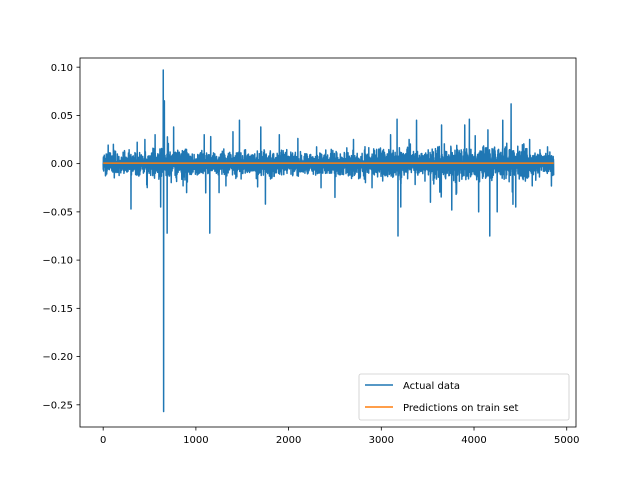 The width and height of the screenshot is (640, 480). I want to click on x-tick-label: 5000, so click(566, 440).